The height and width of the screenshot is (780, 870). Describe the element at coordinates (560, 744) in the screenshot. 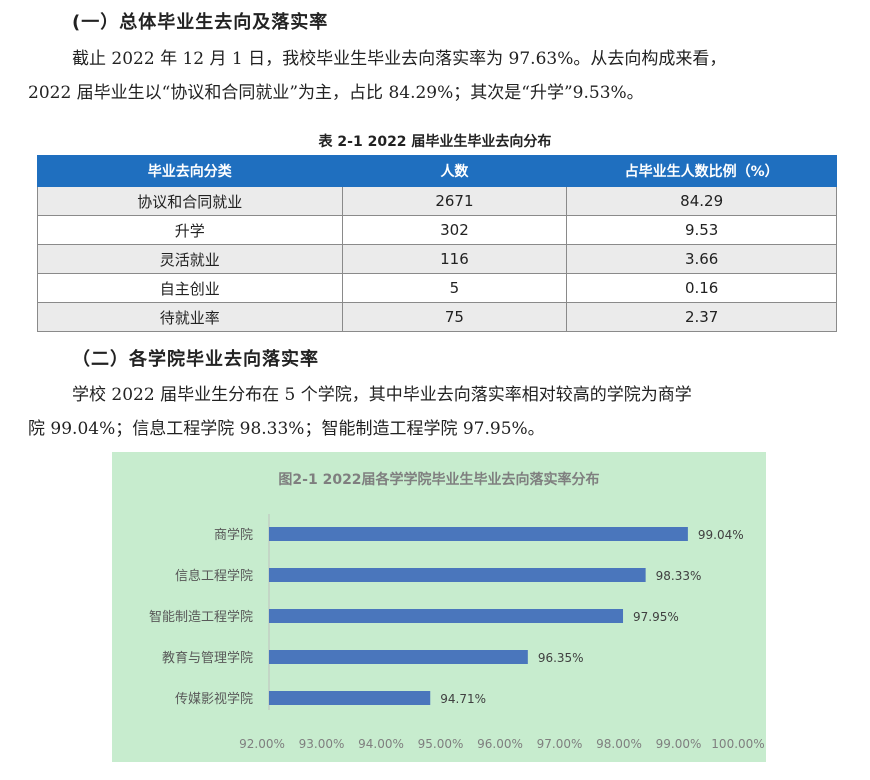

I see `x-tick-label: 97.00%` at that location.